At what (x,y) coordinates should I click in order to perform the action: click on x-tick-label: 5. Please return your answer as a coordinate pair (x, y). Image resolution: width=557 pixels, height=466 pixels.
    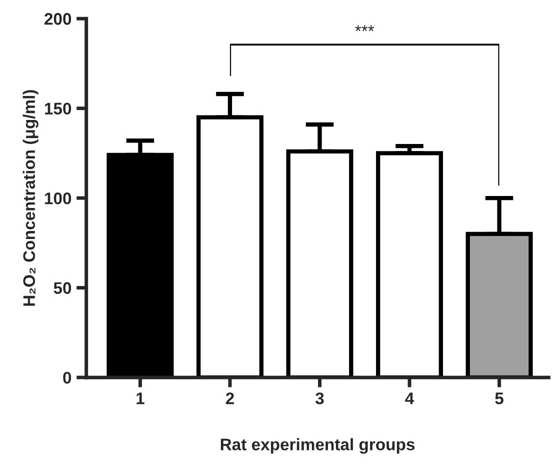
    Looking at the image, I should click on (499, 398).